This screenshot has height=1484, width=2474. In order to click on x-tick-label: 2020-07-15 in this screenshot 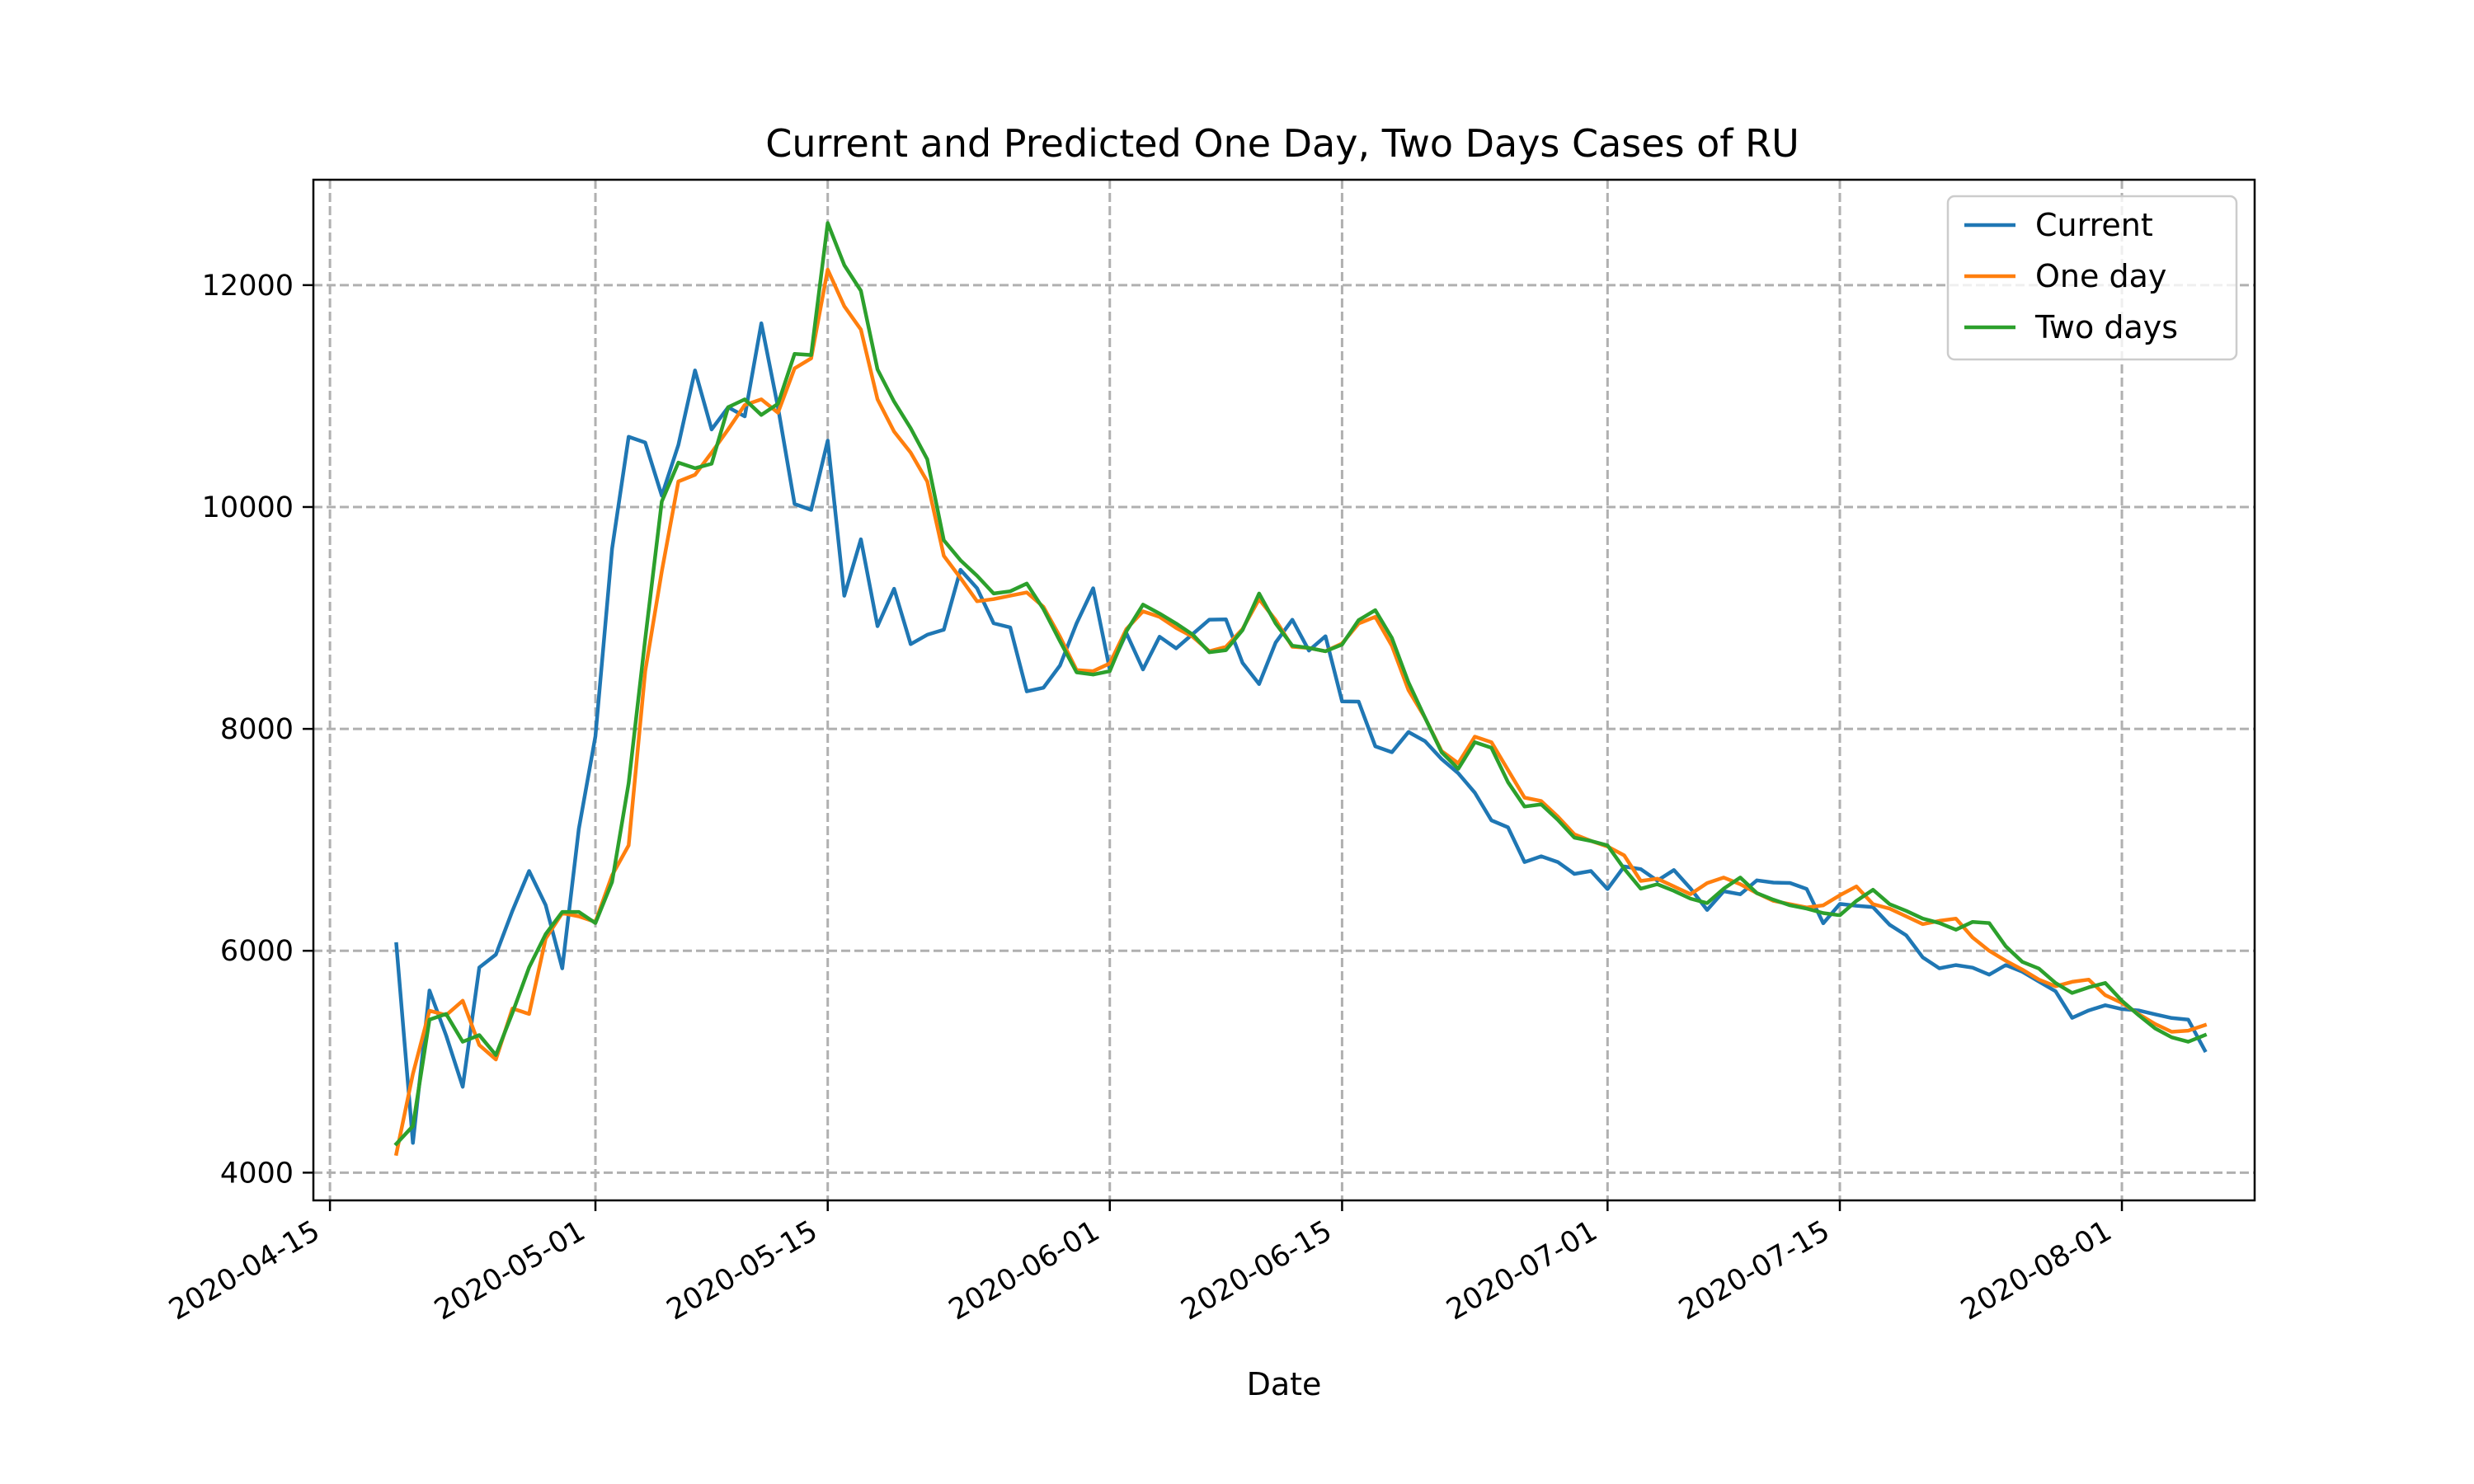, I will do `click(1754, 1270)`.